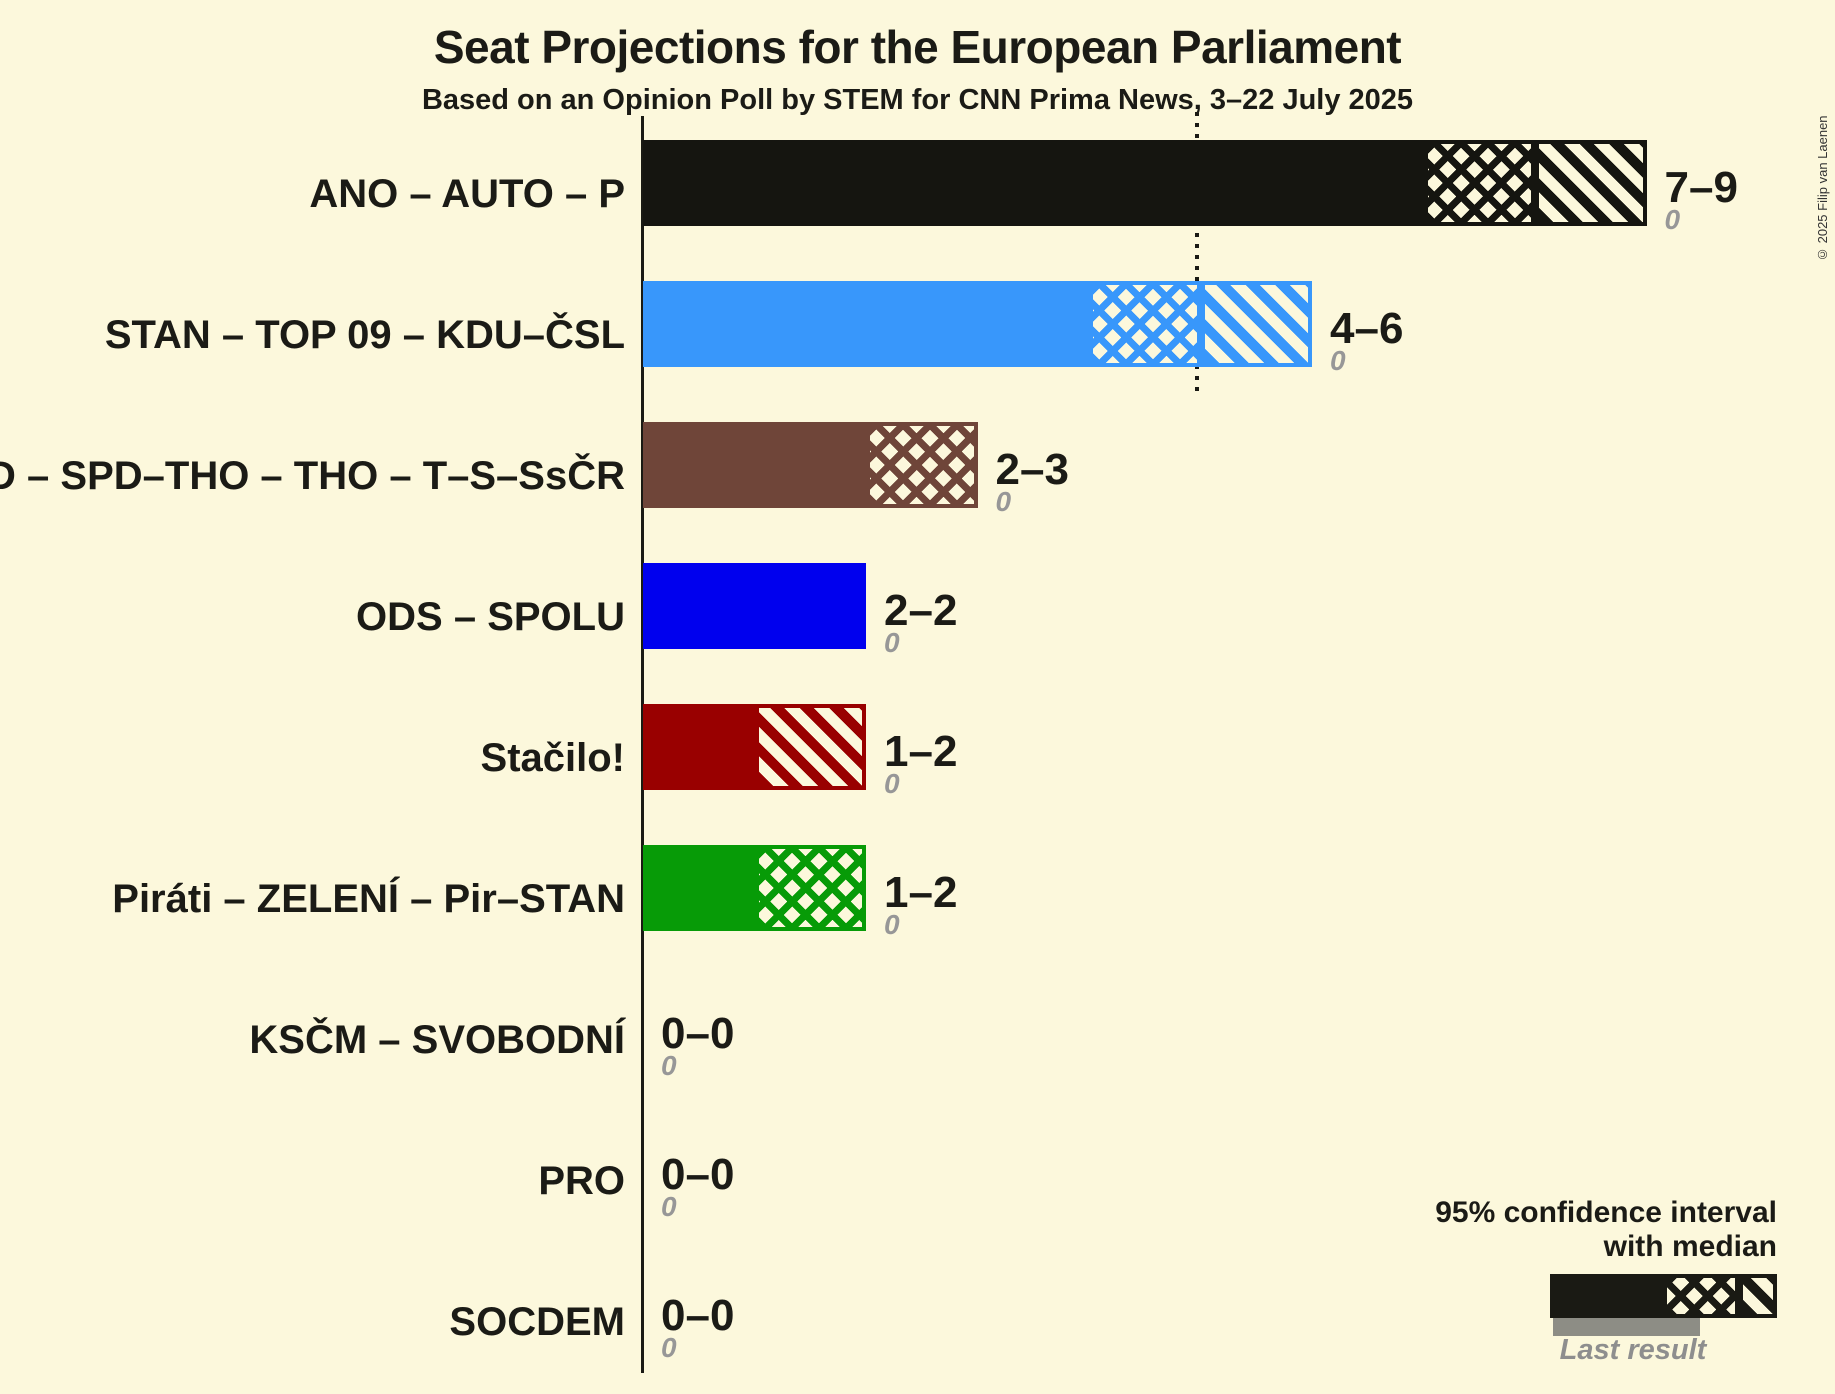 This screenshot has width=1835, height=1394. I want to click on seat-range-label: 2–2, so click(921, 610).